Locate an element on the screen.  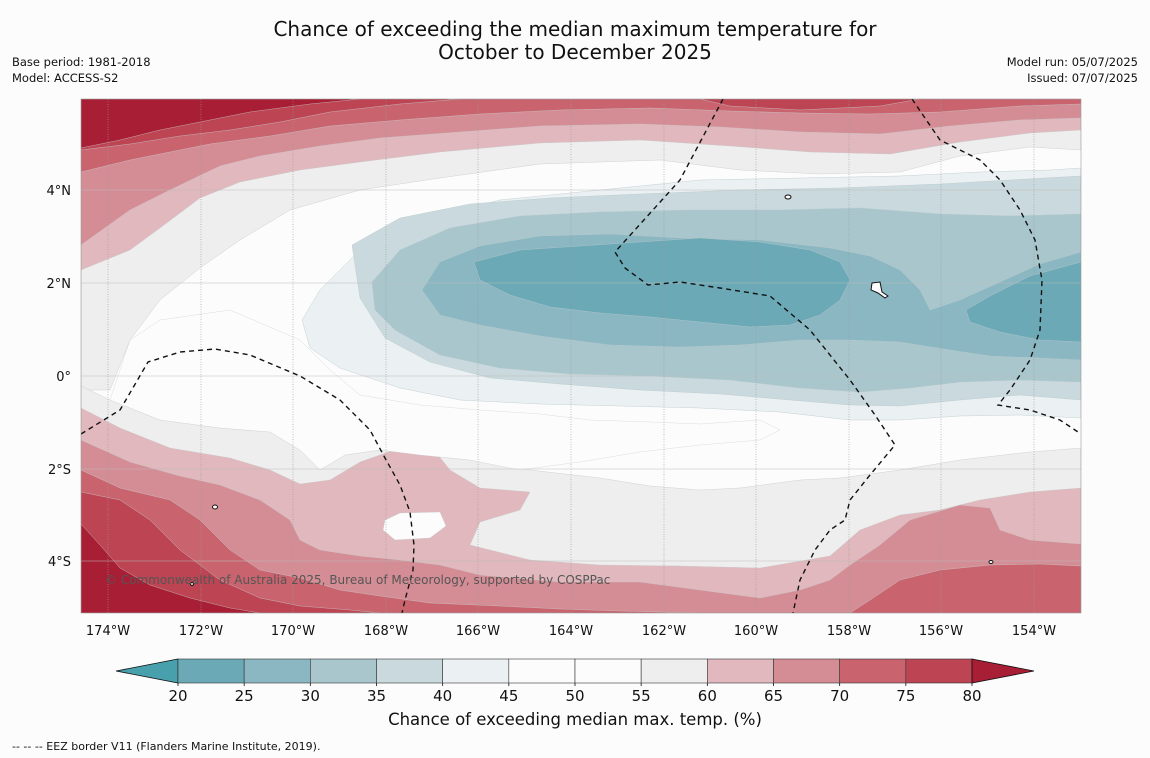
model-text: Model: ACCESS-S2 is located at coordinates (65, 78).